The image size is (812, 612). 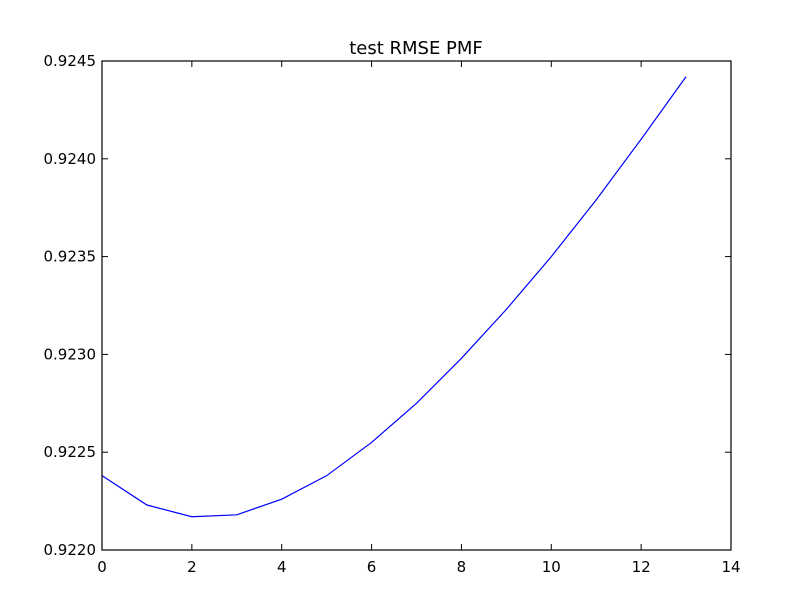 I want to click on y-tick-label: 0.9220, so click(x=70, y=550).